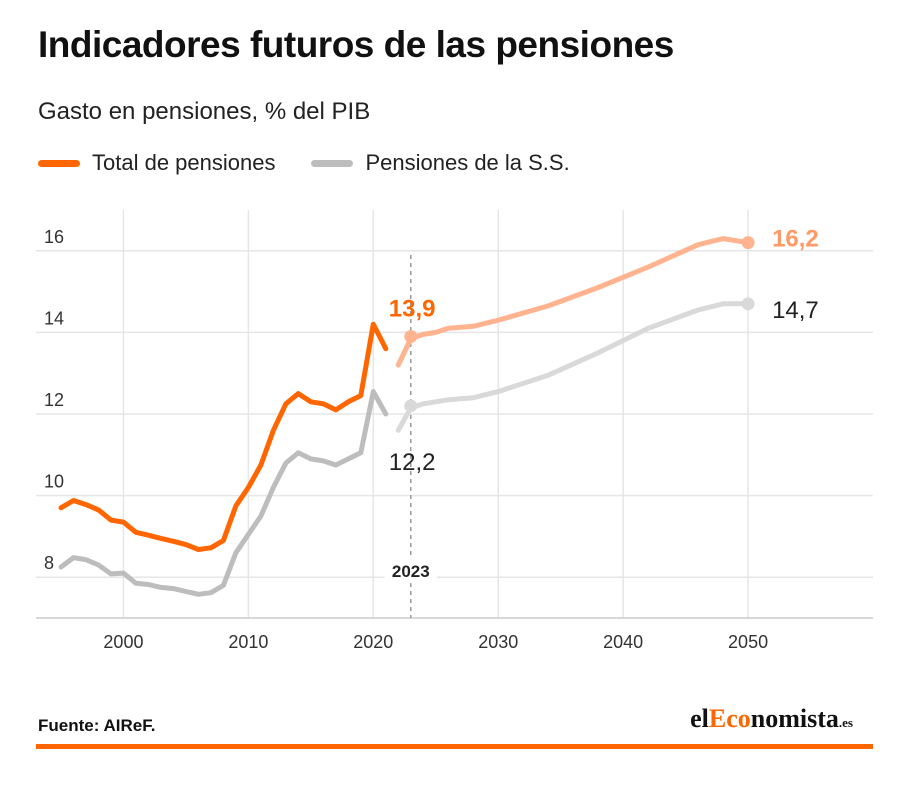 The image size is (903, 786). I want to click on marker-label-bg-2023, so click(410, 571).